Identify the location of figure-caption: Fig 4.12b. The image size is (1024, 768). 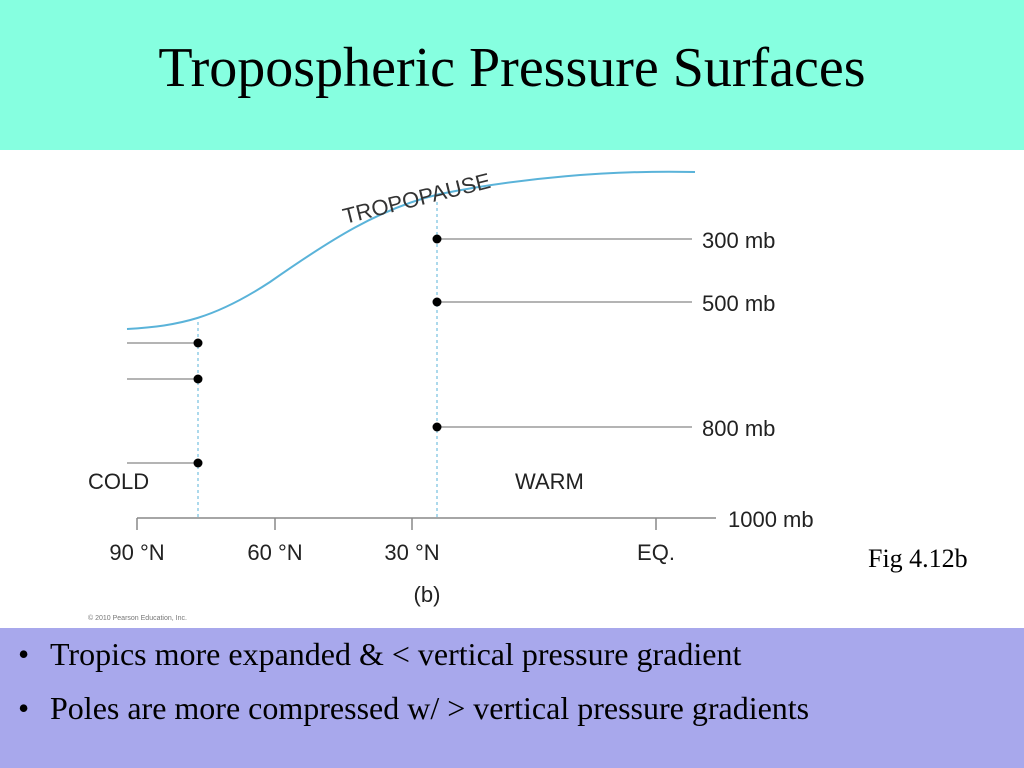
(918, 558).